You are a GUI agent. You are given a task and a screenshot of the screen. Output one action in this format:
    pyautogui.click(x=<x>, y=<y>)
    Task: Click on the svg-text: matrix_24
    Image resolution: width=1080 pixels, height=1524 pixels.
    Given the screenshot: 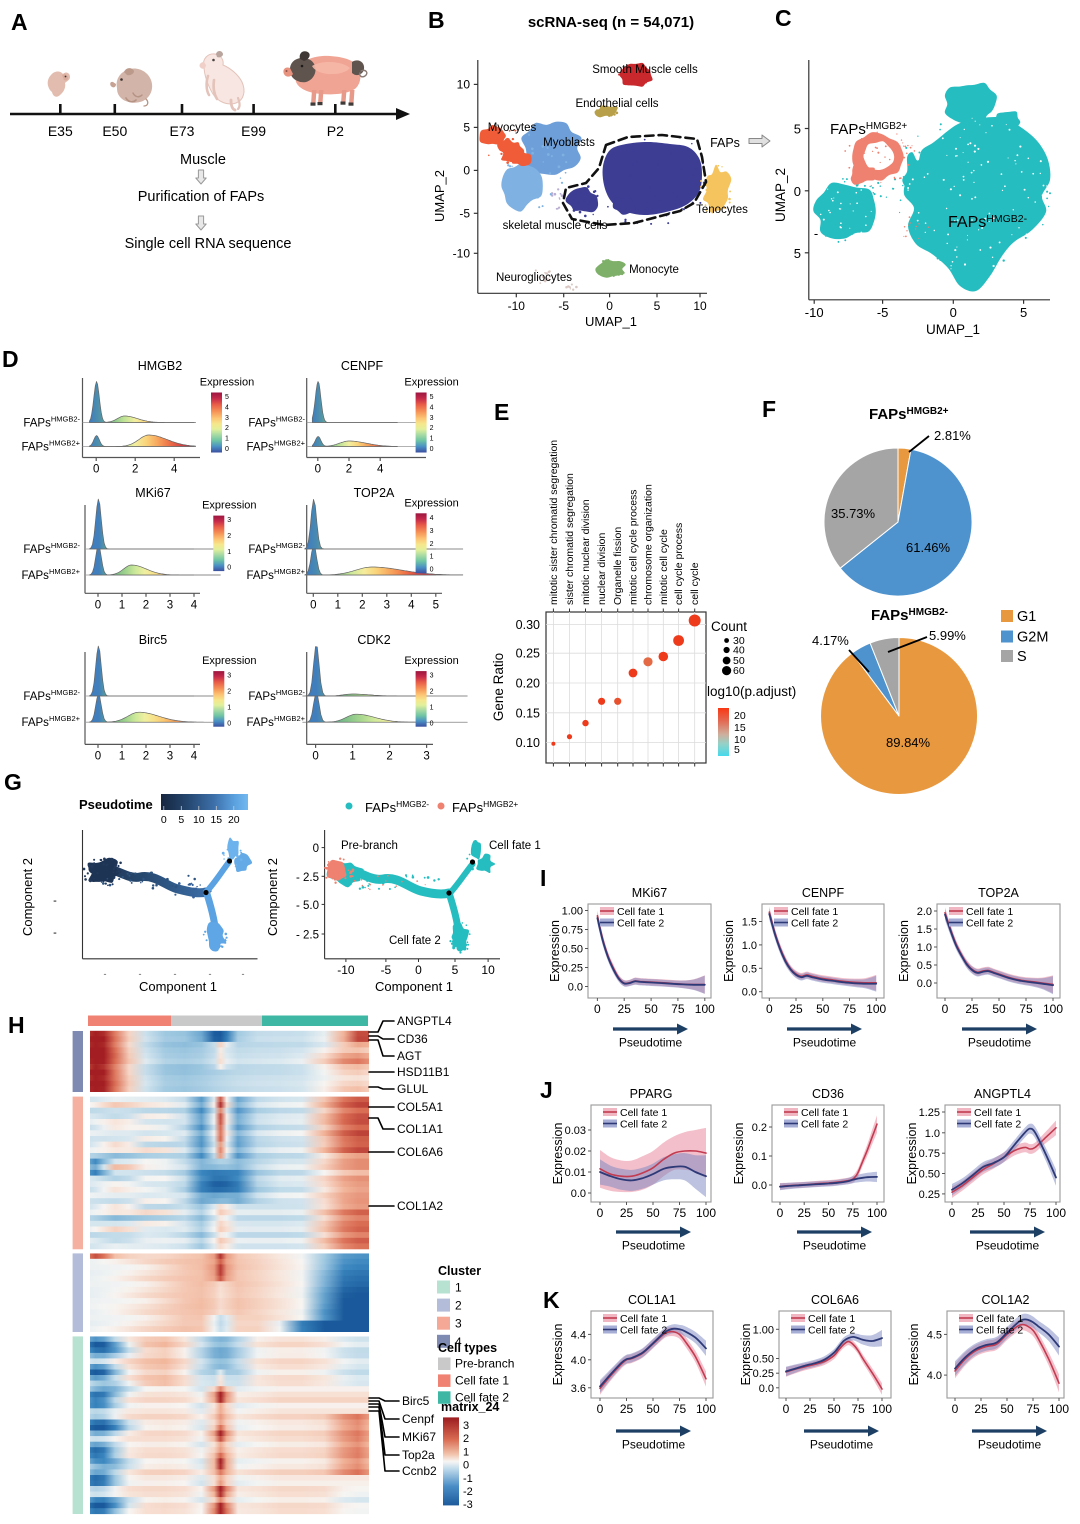 What is the action you would take?
    pyautogui.click(x=470, y=1407)
    